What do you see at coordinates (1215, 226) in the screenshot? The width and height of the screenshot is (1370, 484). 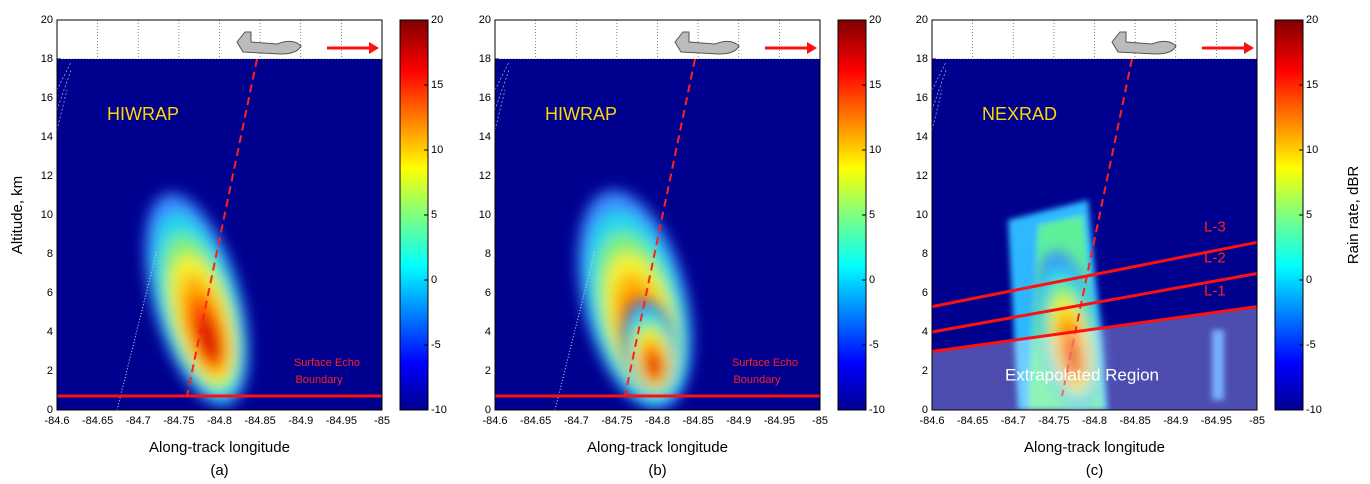 I see `level-label: L-3` at bounding box center [1215, 226].